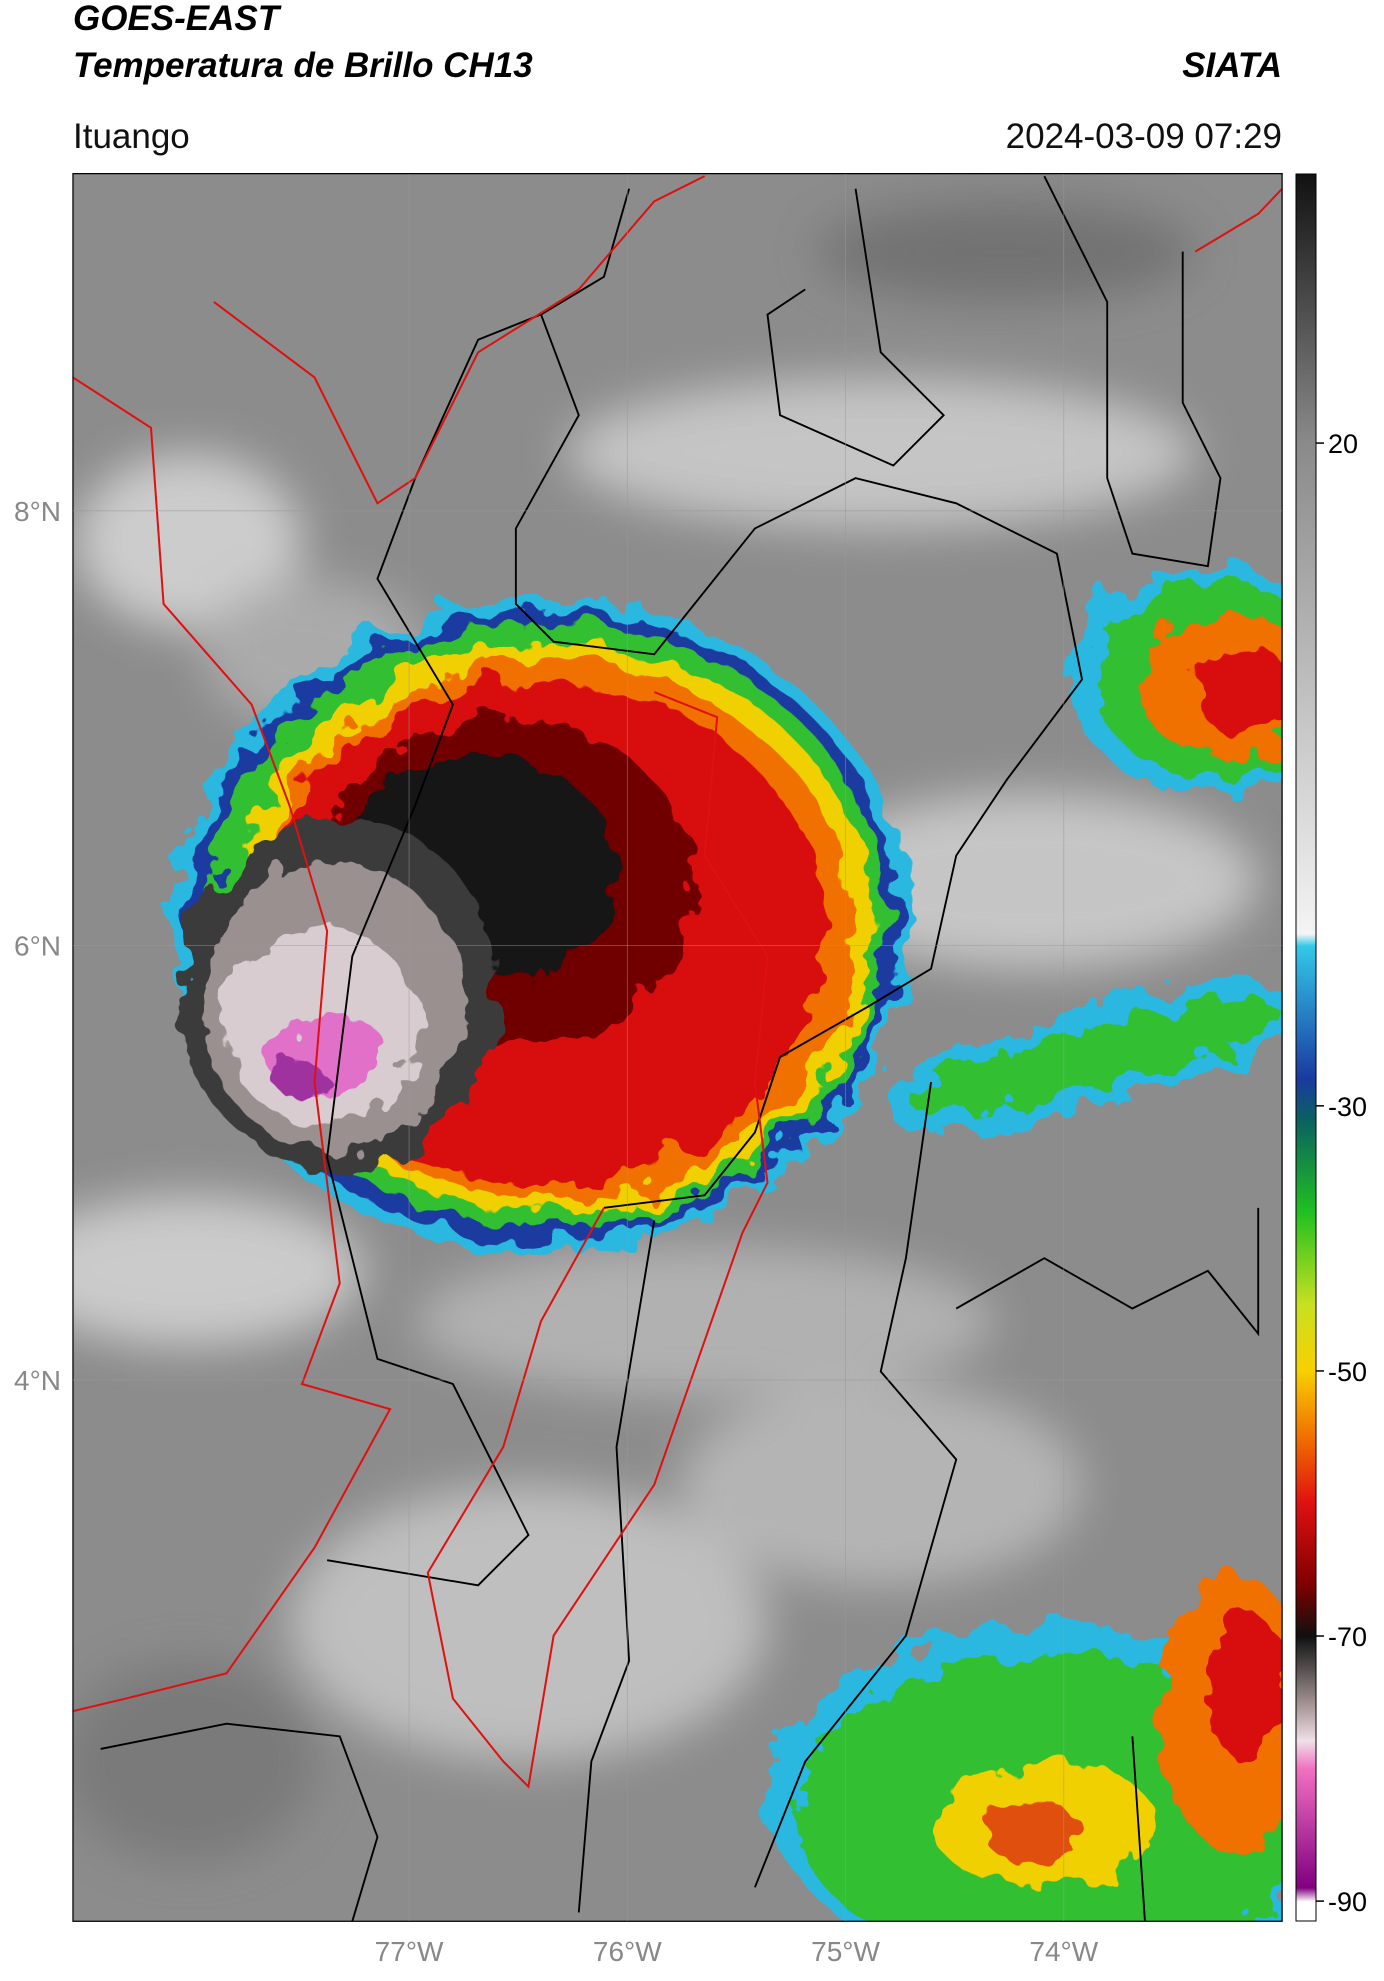  I want to click on agency: SIATA, so click(1232, 65).